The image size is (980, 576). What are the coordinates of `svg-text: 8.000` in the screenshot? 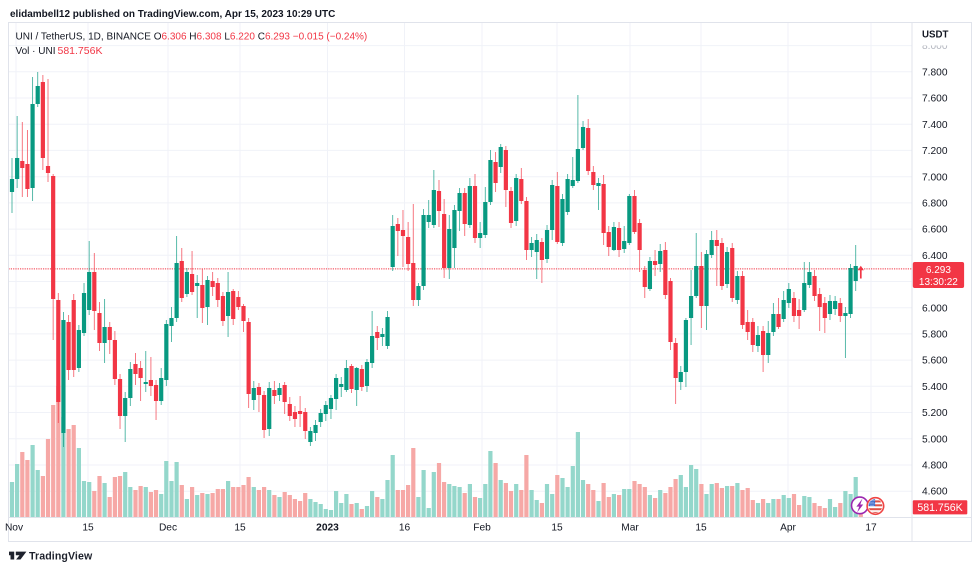 It's located at (935, 46).